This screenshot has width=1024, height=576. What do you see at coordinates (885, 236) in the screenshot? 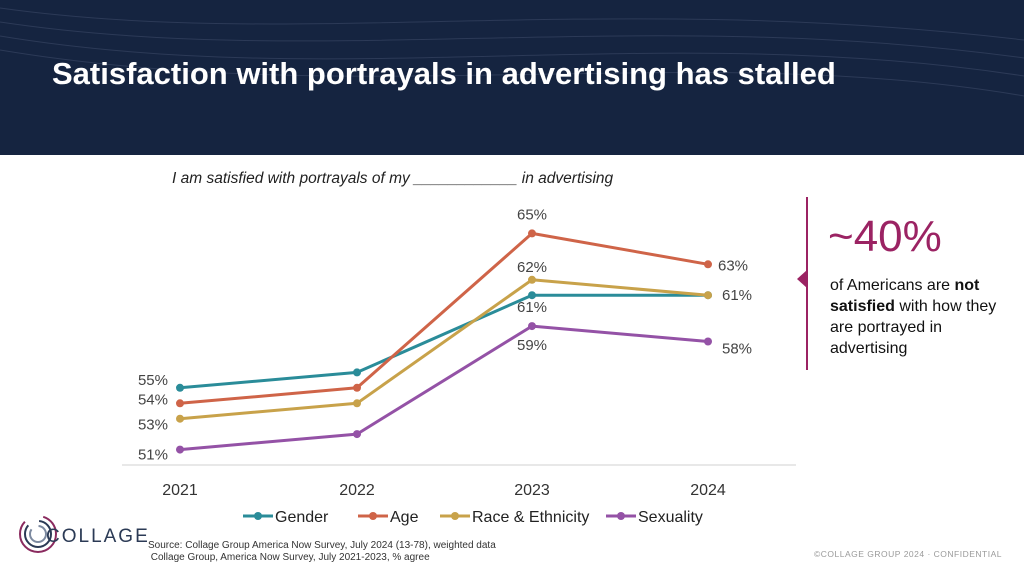
I see `callout-stat: ~40%` at bounding box center [885, 236].